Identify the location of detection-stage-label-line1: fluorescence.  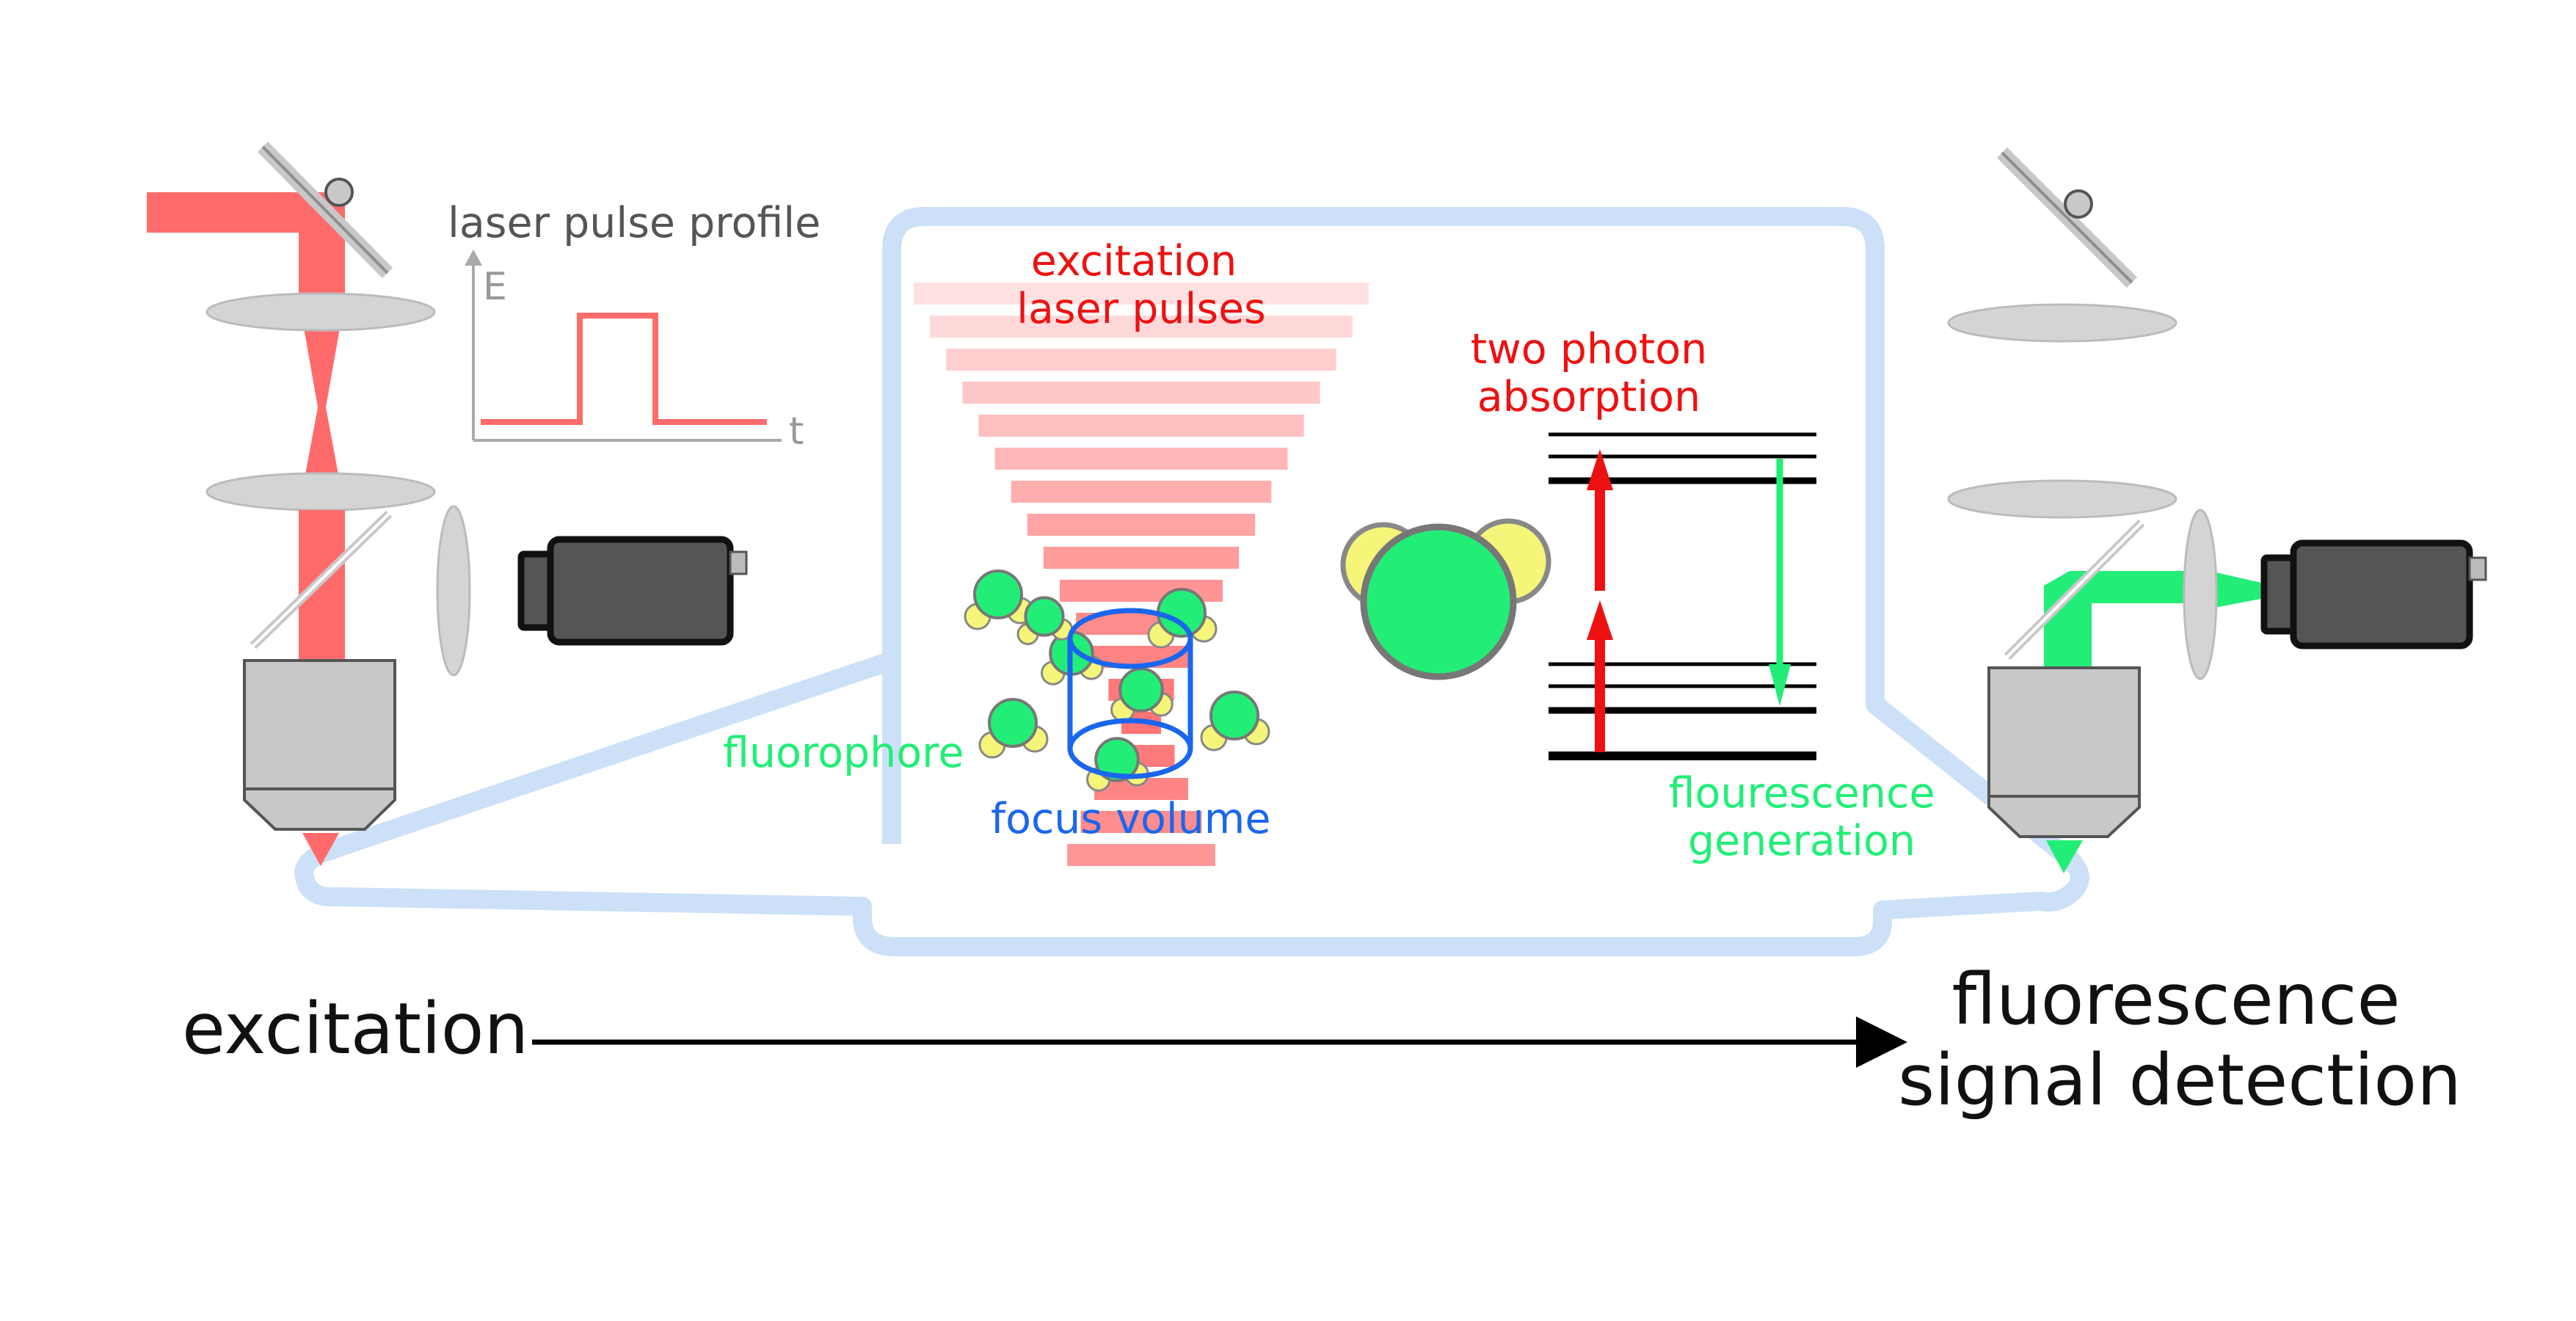
(2175, 999).